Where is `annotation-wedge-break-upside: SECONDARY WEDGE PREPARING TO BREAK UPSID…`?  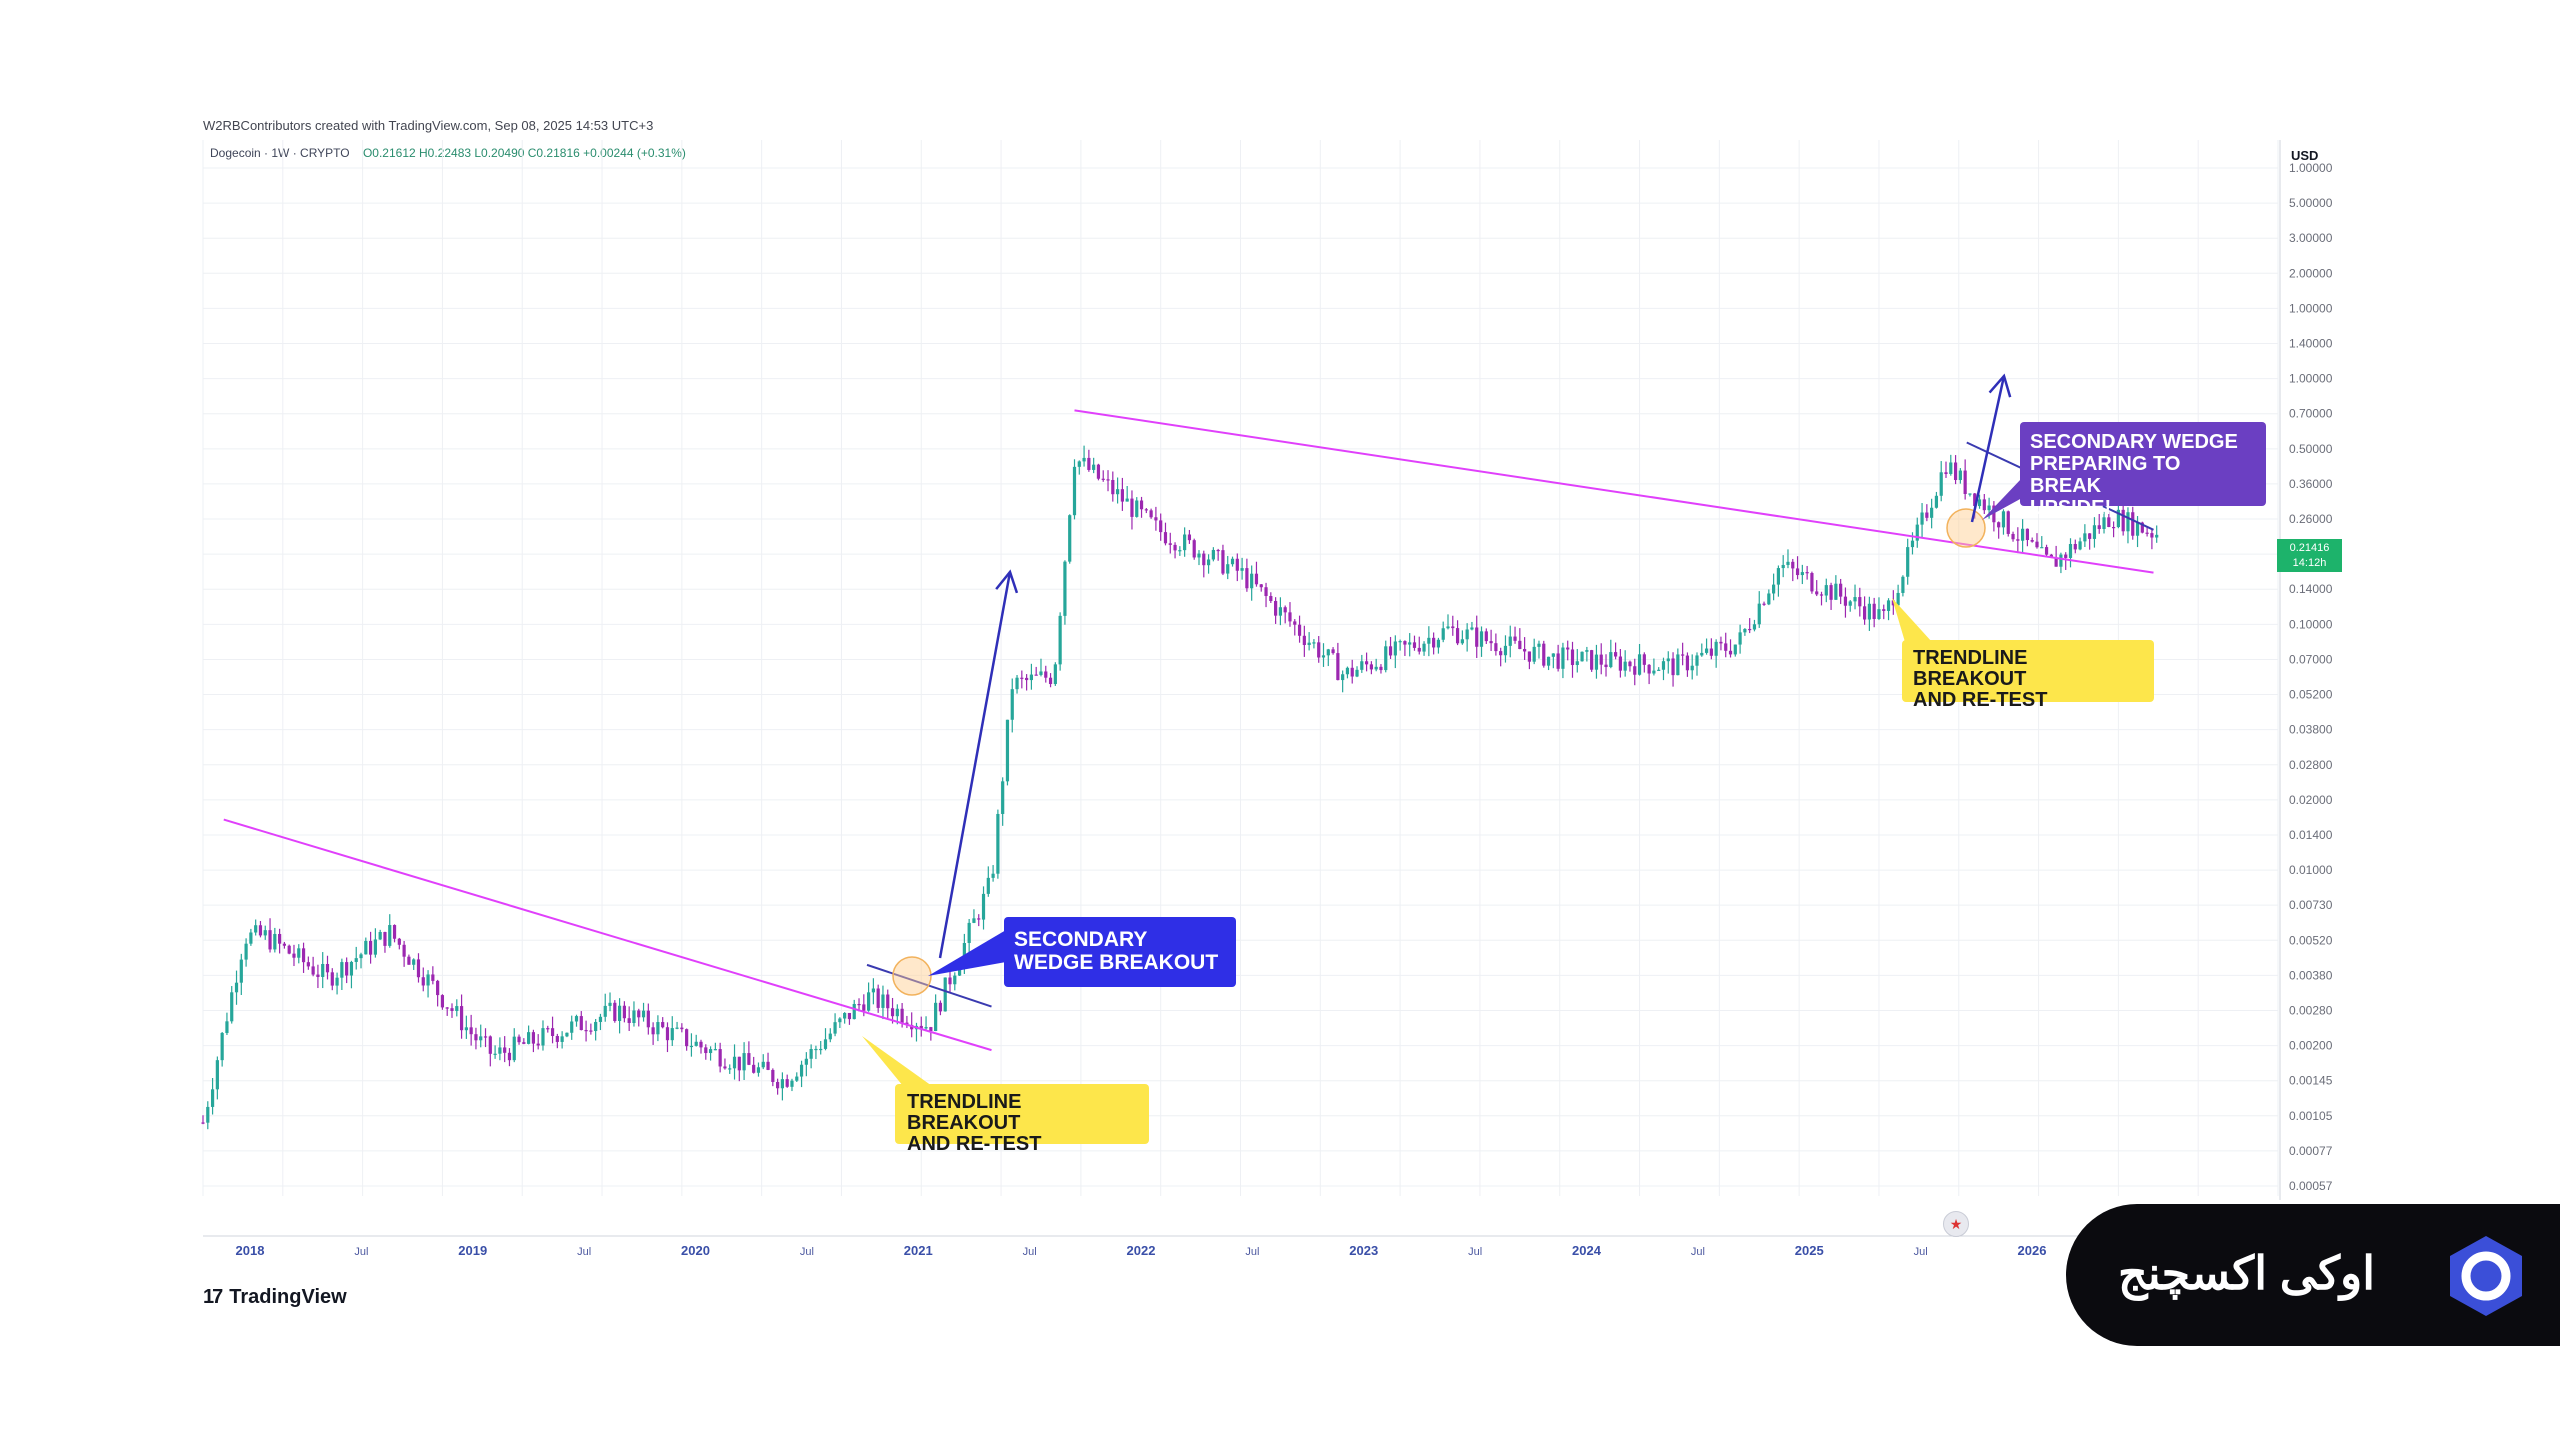 annotation-wedge-break-upside: SECONDARY WEDGE PREPARING TO BREAK UPSID… is located at coordinates (2143, 470).